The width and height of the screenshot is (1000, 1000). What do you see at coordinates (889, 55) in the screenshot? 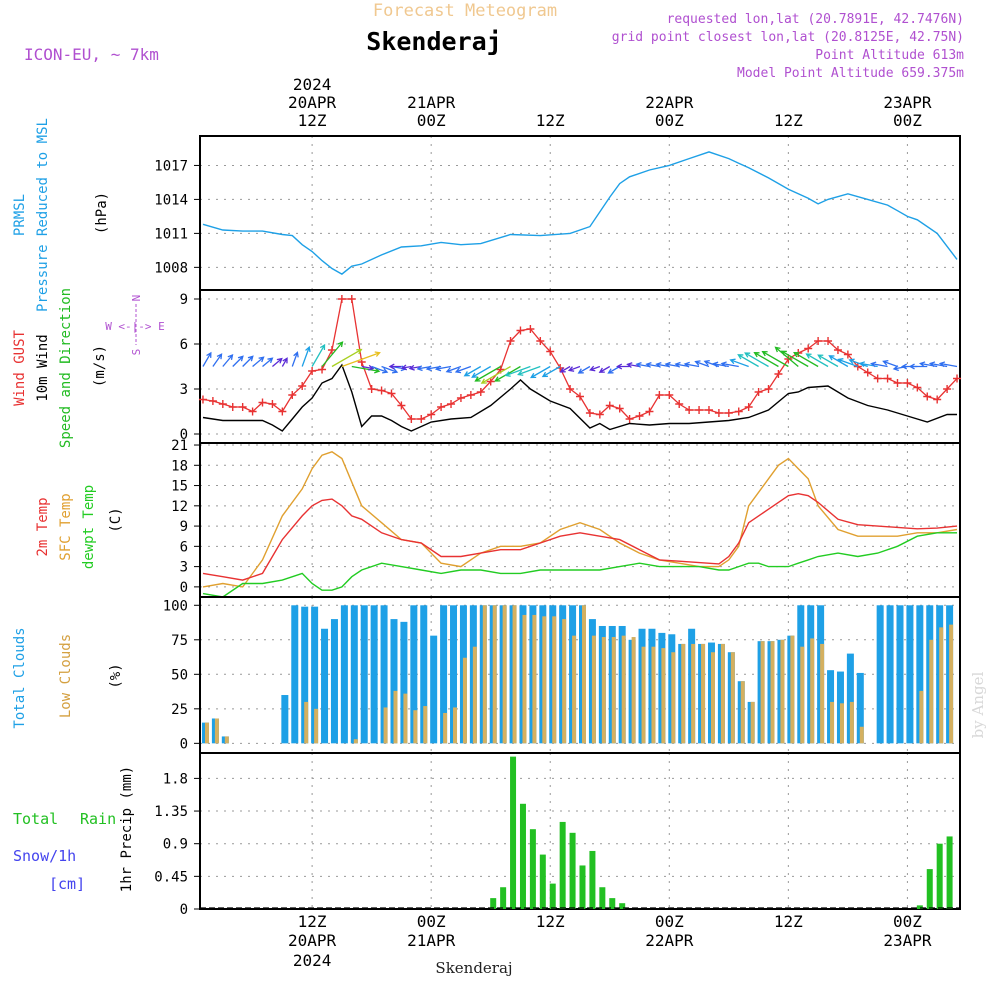
I see `point-altitude: Point Altitude 613m` at bounding box center [889, 55].